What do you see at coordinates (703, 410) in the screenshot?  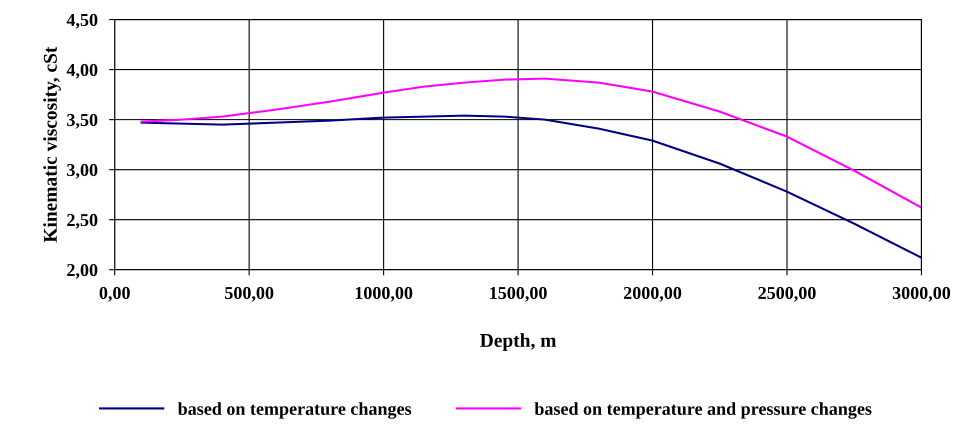 I see `legend-label: based on temperature and pressure changes` at bounding box center [703, 410].